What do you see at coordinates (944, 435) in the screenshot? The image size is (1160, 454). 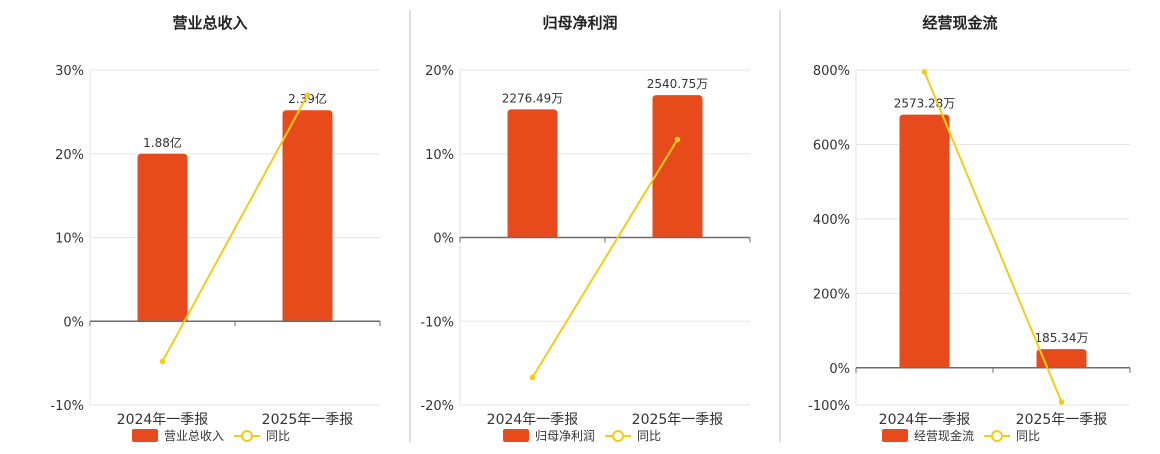 I see `legend-bar-label: 经营现金流` at bounding box center [944, 435].